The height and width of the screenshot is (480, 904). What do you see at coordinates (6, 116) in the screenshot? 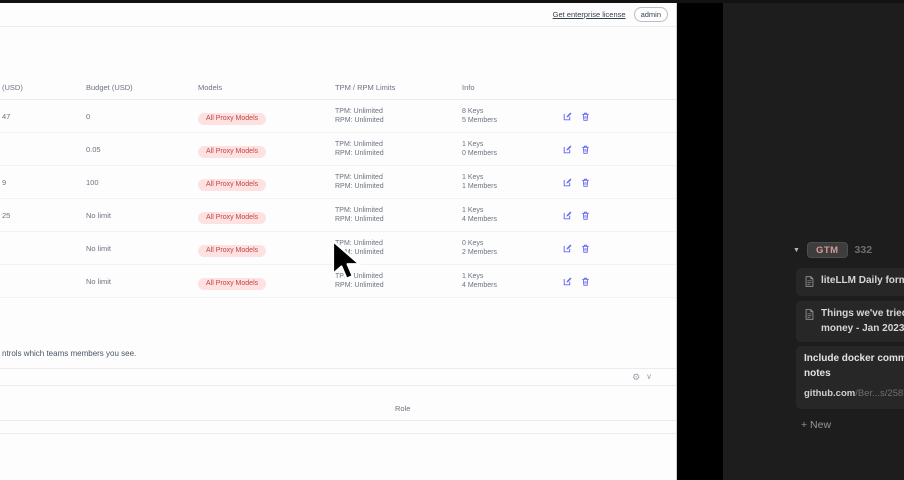
I see `spend-value: 47` at bounding box center [6, 116].